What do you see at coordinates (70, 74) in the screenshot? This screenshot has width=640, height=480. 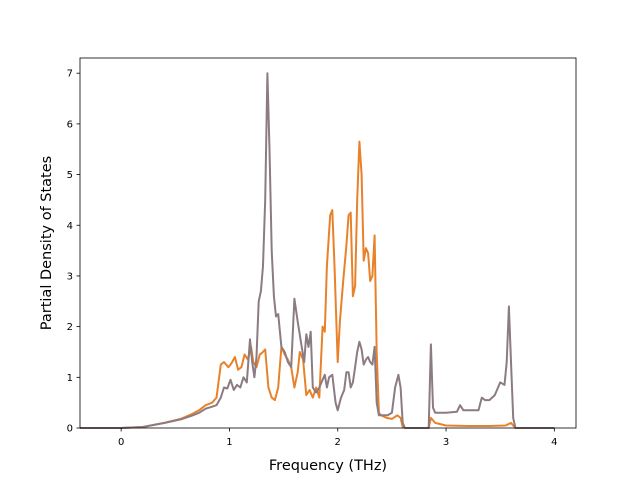 I see `y-tick-label: 7` at bounding box center [70, 74].